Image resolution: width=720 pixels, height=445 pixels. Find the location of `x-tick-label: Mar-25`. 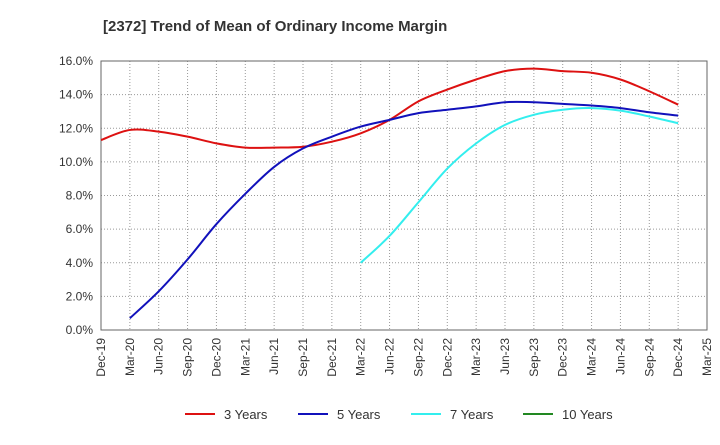

x-tick-label: Mar-25 is located at coordinates (707, 357).